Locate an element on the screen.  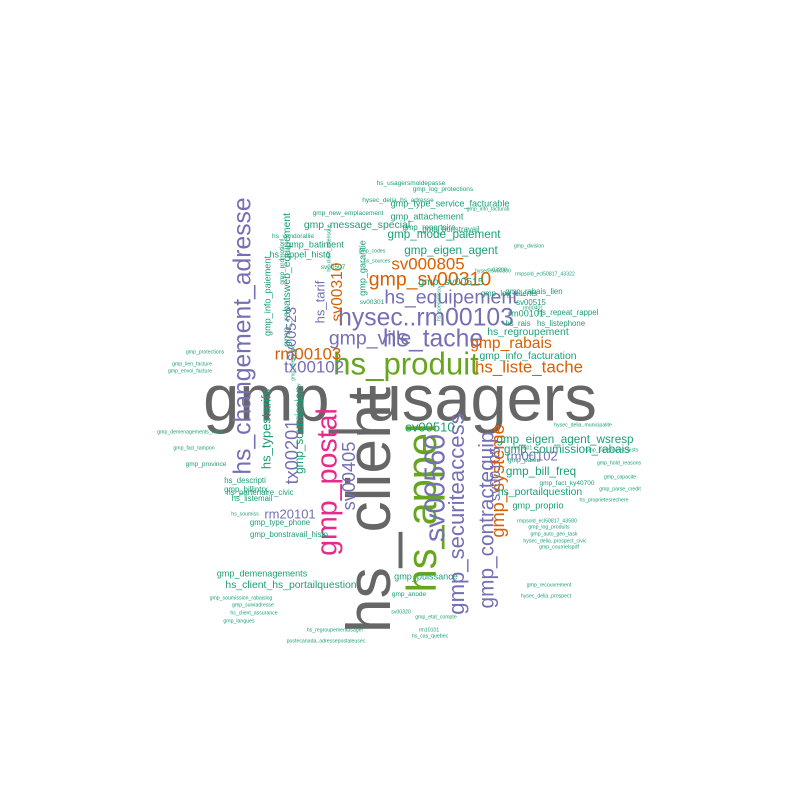
cloud-word: hs_specialisco is located at coordinates (439, 304).